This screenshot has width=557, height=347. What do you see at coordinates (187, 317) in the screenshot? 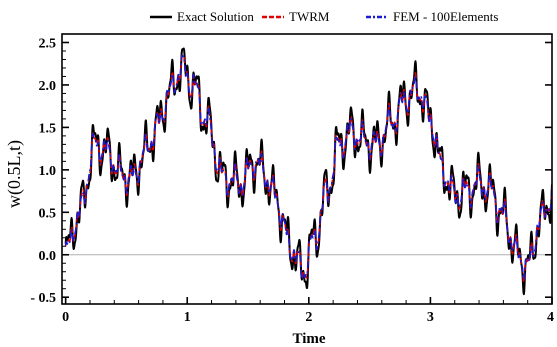
I see `x-tick-label-1: 1` at bounding box center [187, 317].